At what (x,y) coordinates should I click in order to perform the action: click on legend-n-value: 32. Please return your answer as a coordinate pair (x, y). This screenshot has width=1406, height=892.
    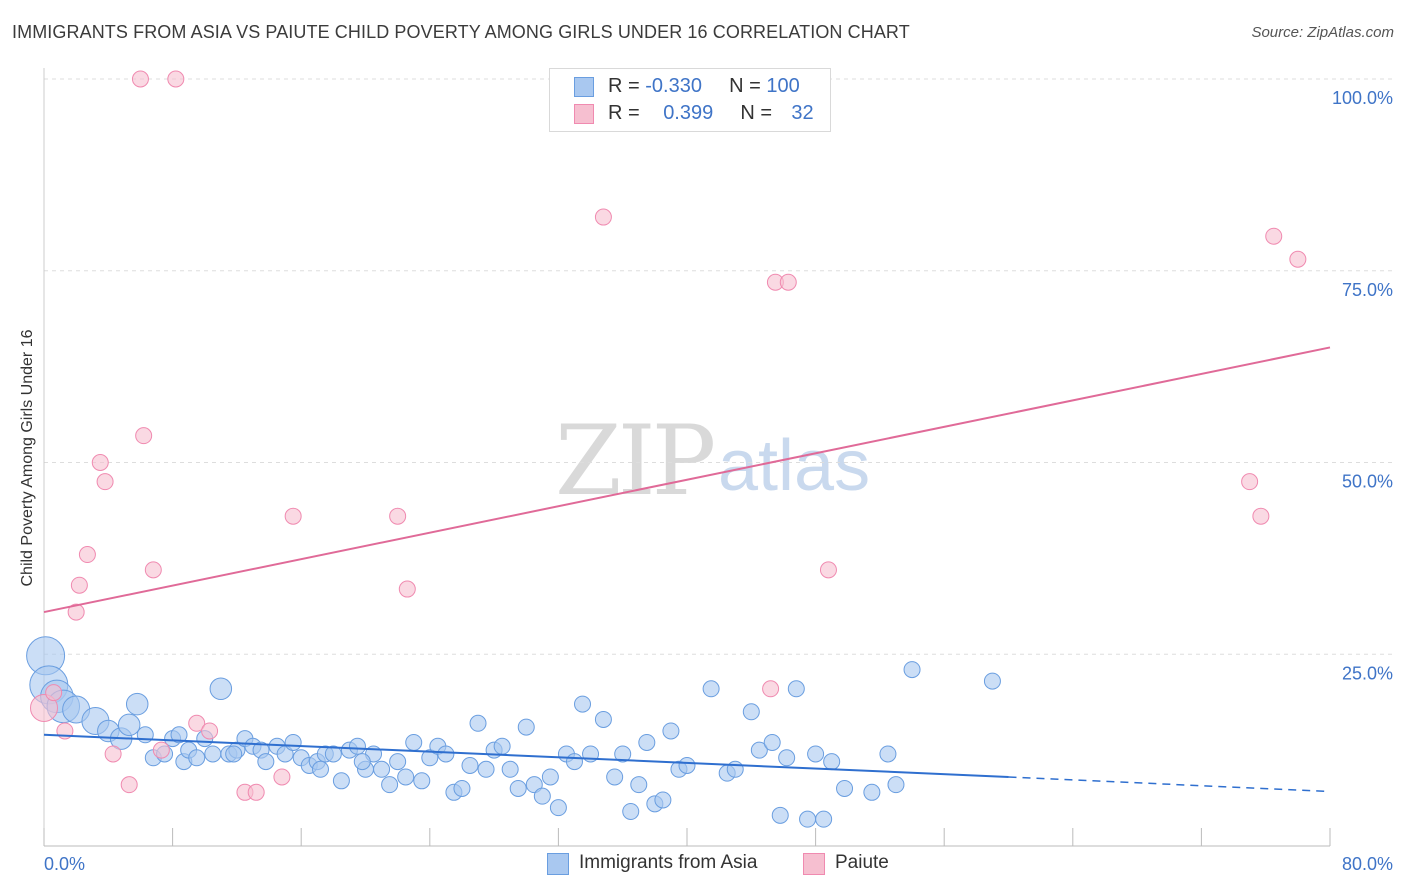
    Looking at the image, I should click on (802, 113).